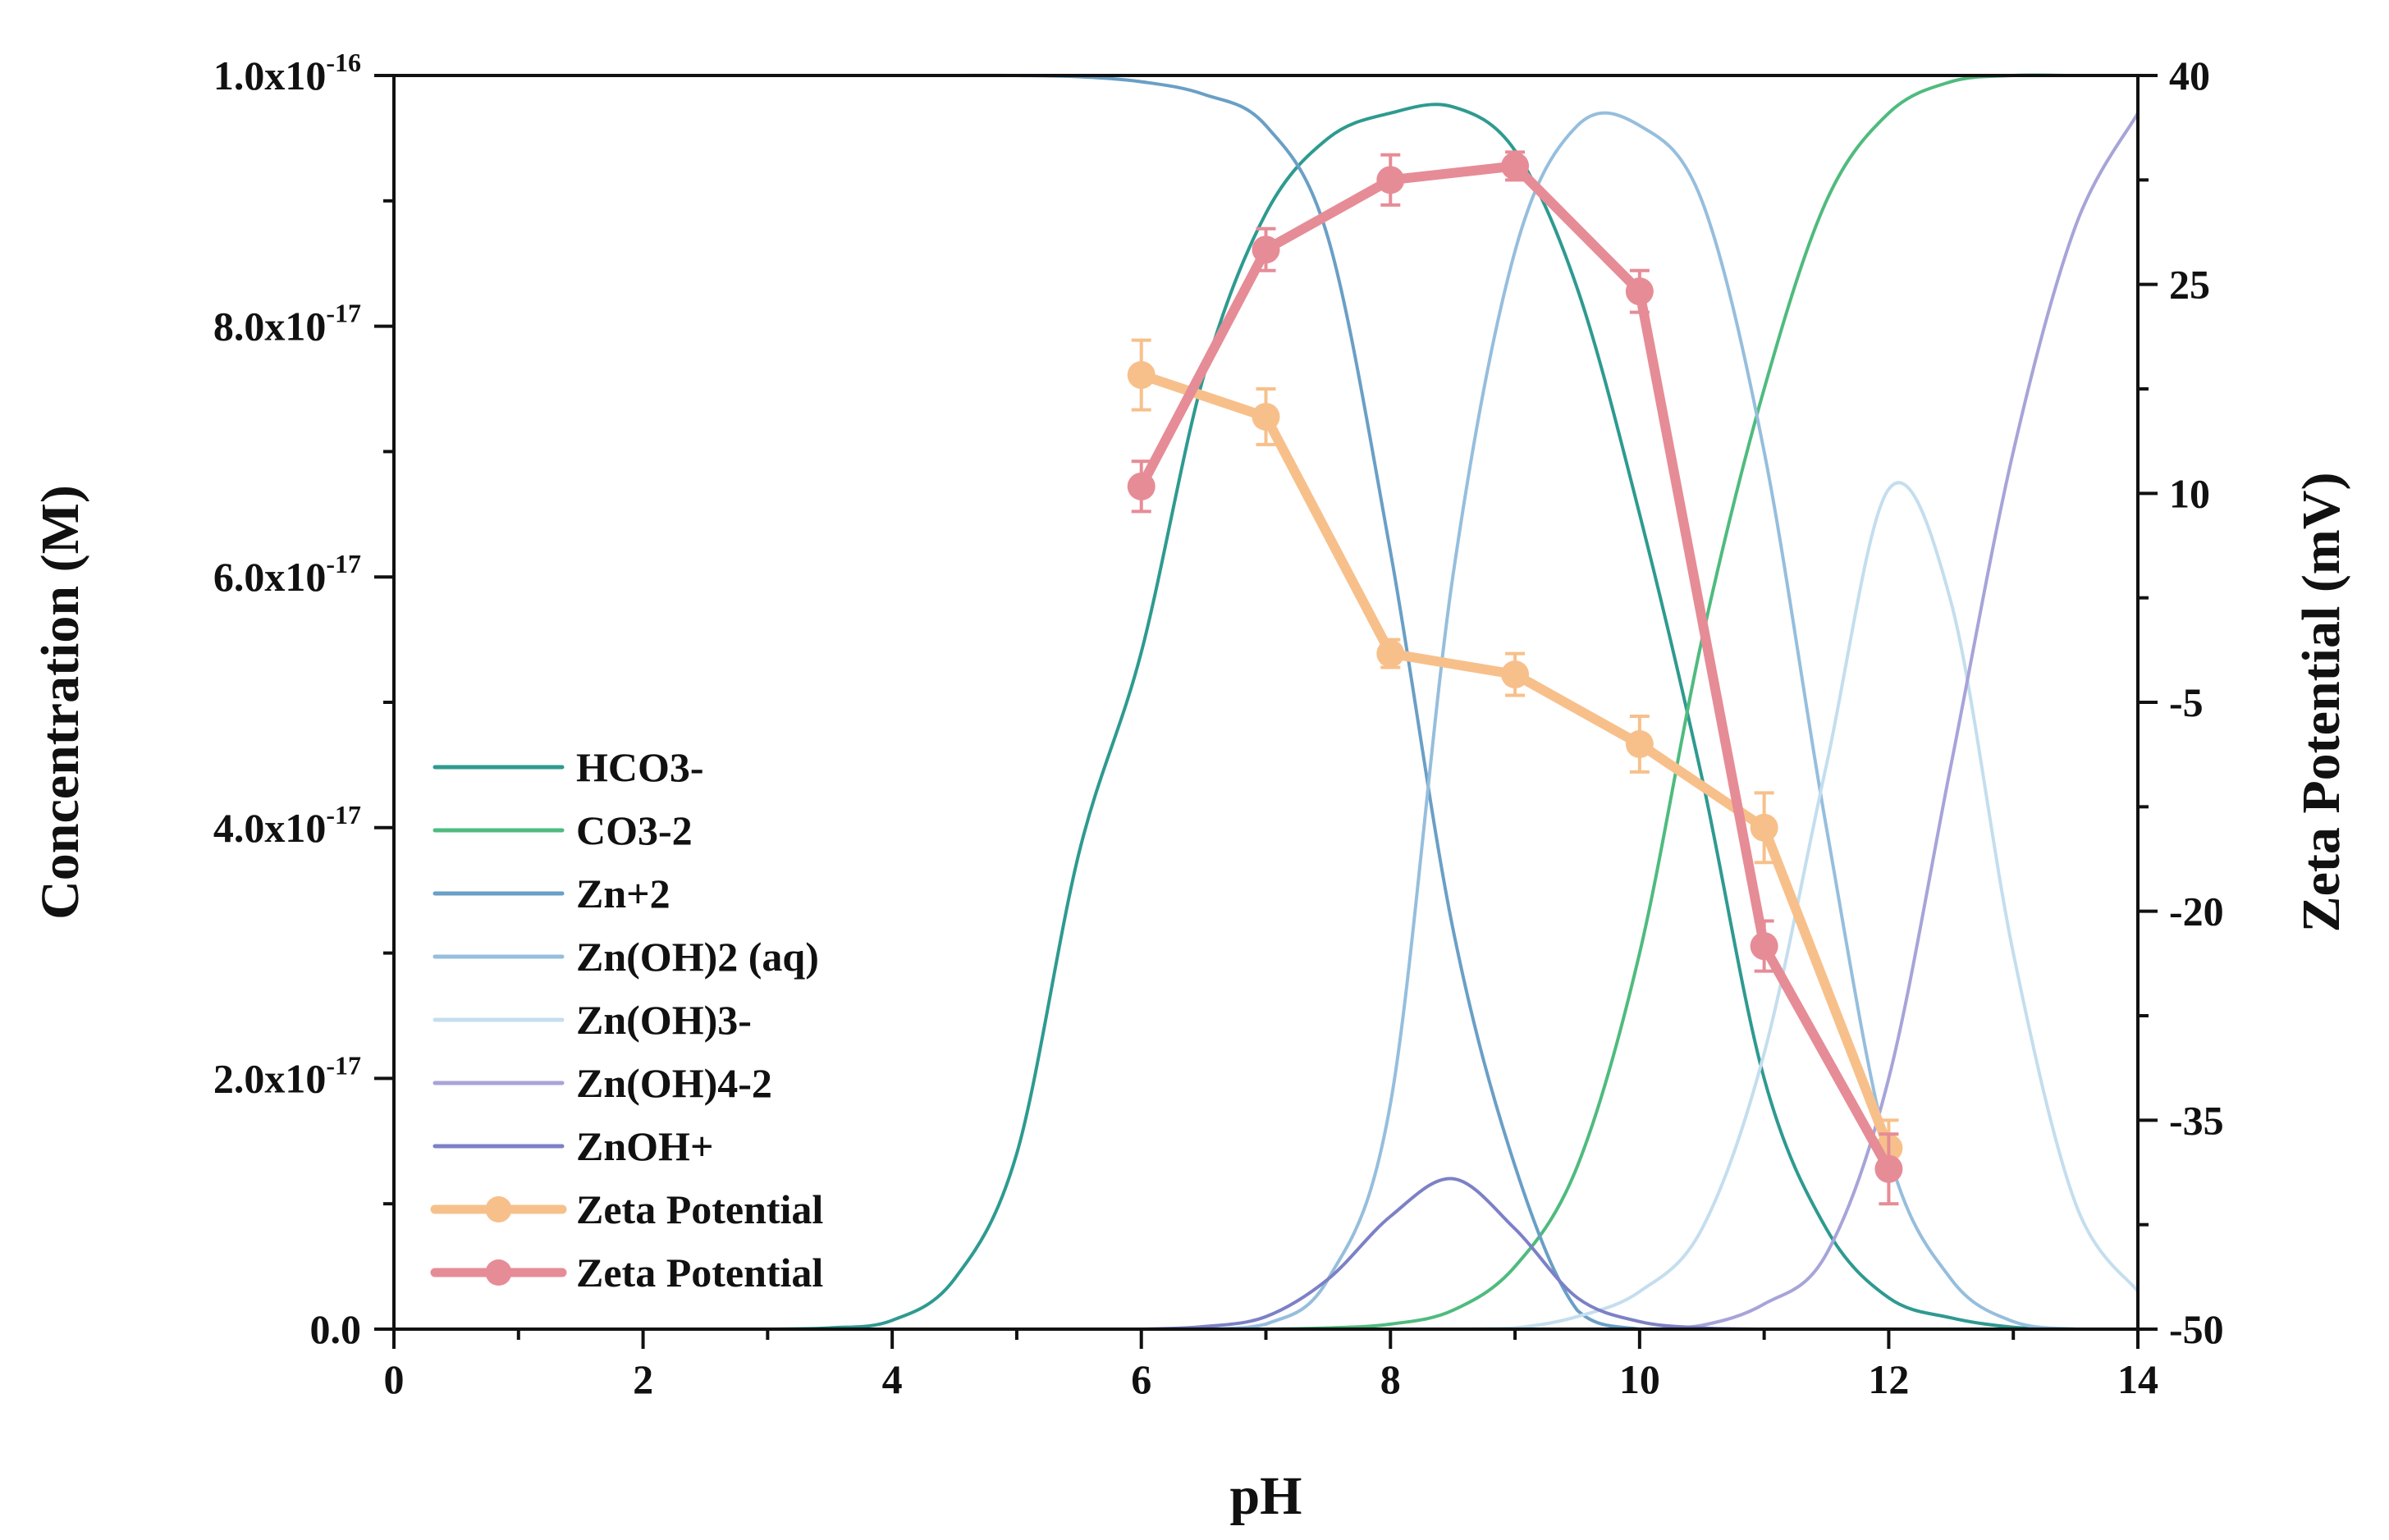 This screenshot has width=2389, height=1540. What do you see at coordinates (336, 1329) in the screenshot?
I see `y-tick-label: 0.0` at bounding box center [336, 1329].